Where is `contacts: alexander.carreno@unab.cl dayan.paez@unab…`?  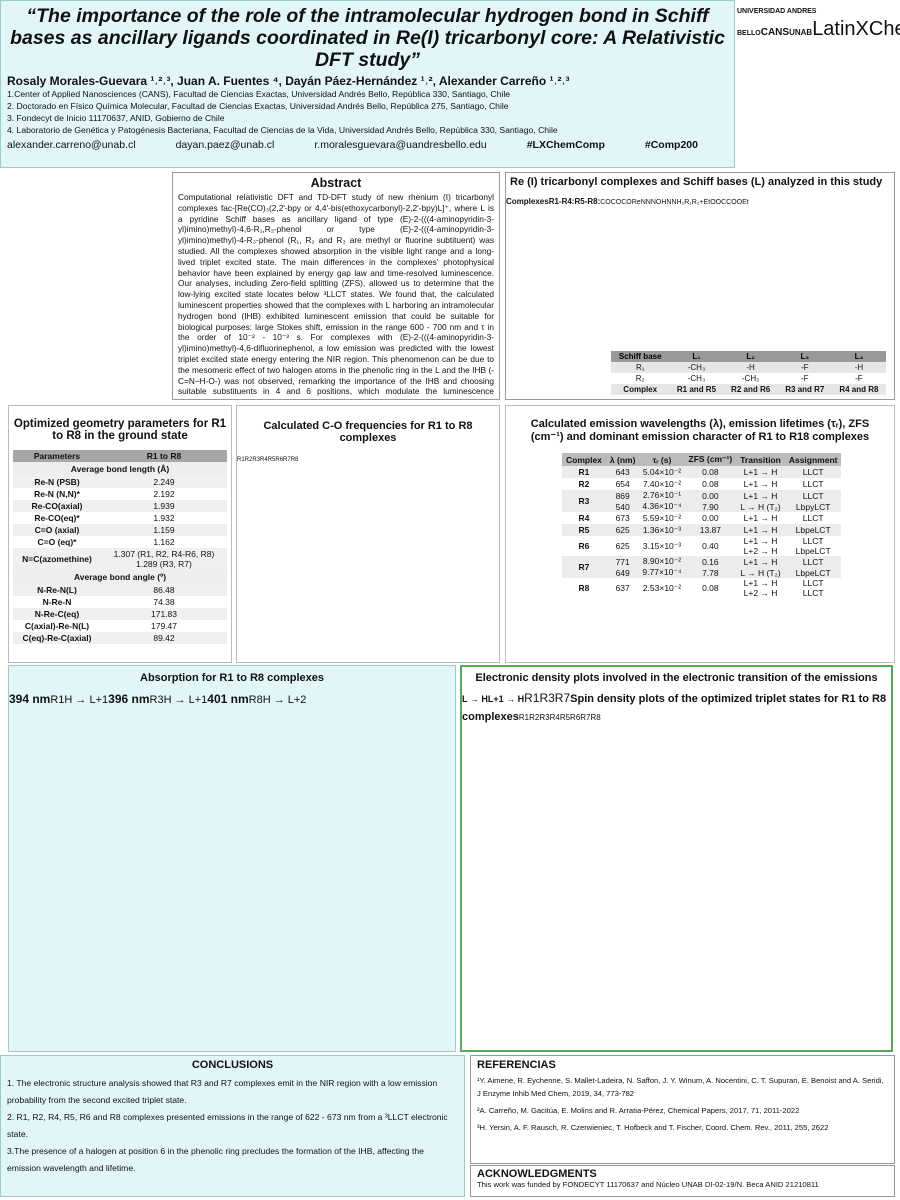 contacts: alexander.carreno@unab.cl dayan.paez@unab… is located at coordinates (367, 145).